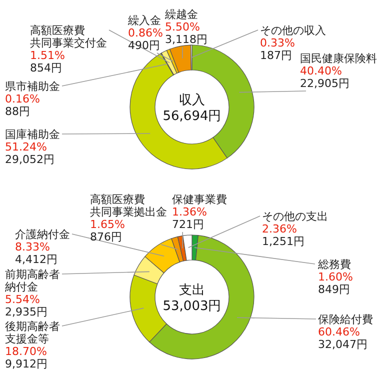 The height and width of the screenshot is (378, 380). Describe the element at coordinates (128, 205) in the screenshot. I see `slice-label: 高額医療費共同事業拠出金` at that location.